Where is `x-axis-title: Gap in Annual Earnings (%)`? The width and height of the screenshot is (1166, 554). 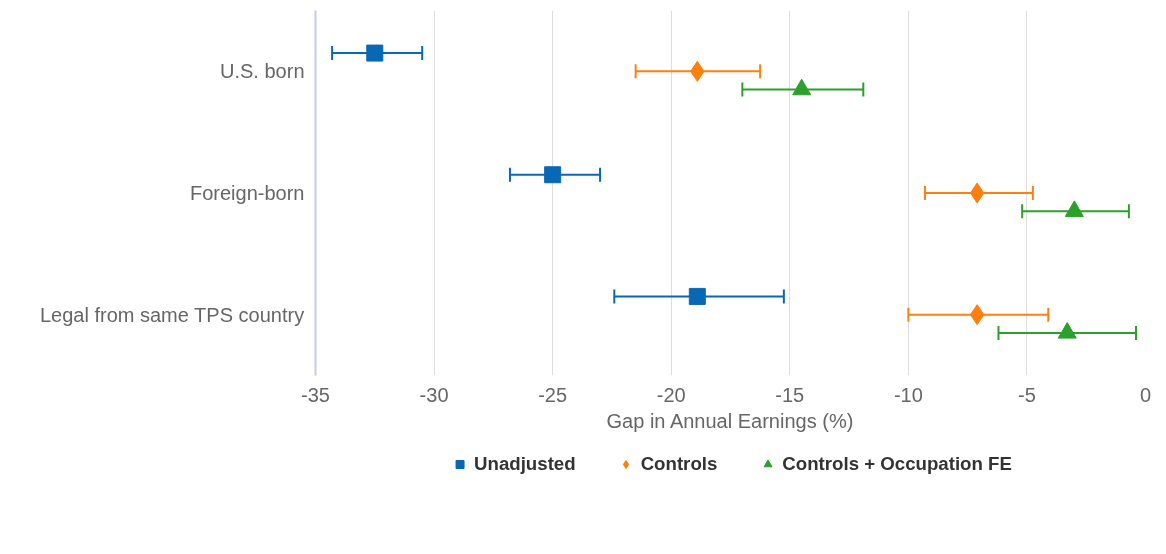
x-axis-title: Gap in Annual Earnings (%) is located at coordinates (730, 420).